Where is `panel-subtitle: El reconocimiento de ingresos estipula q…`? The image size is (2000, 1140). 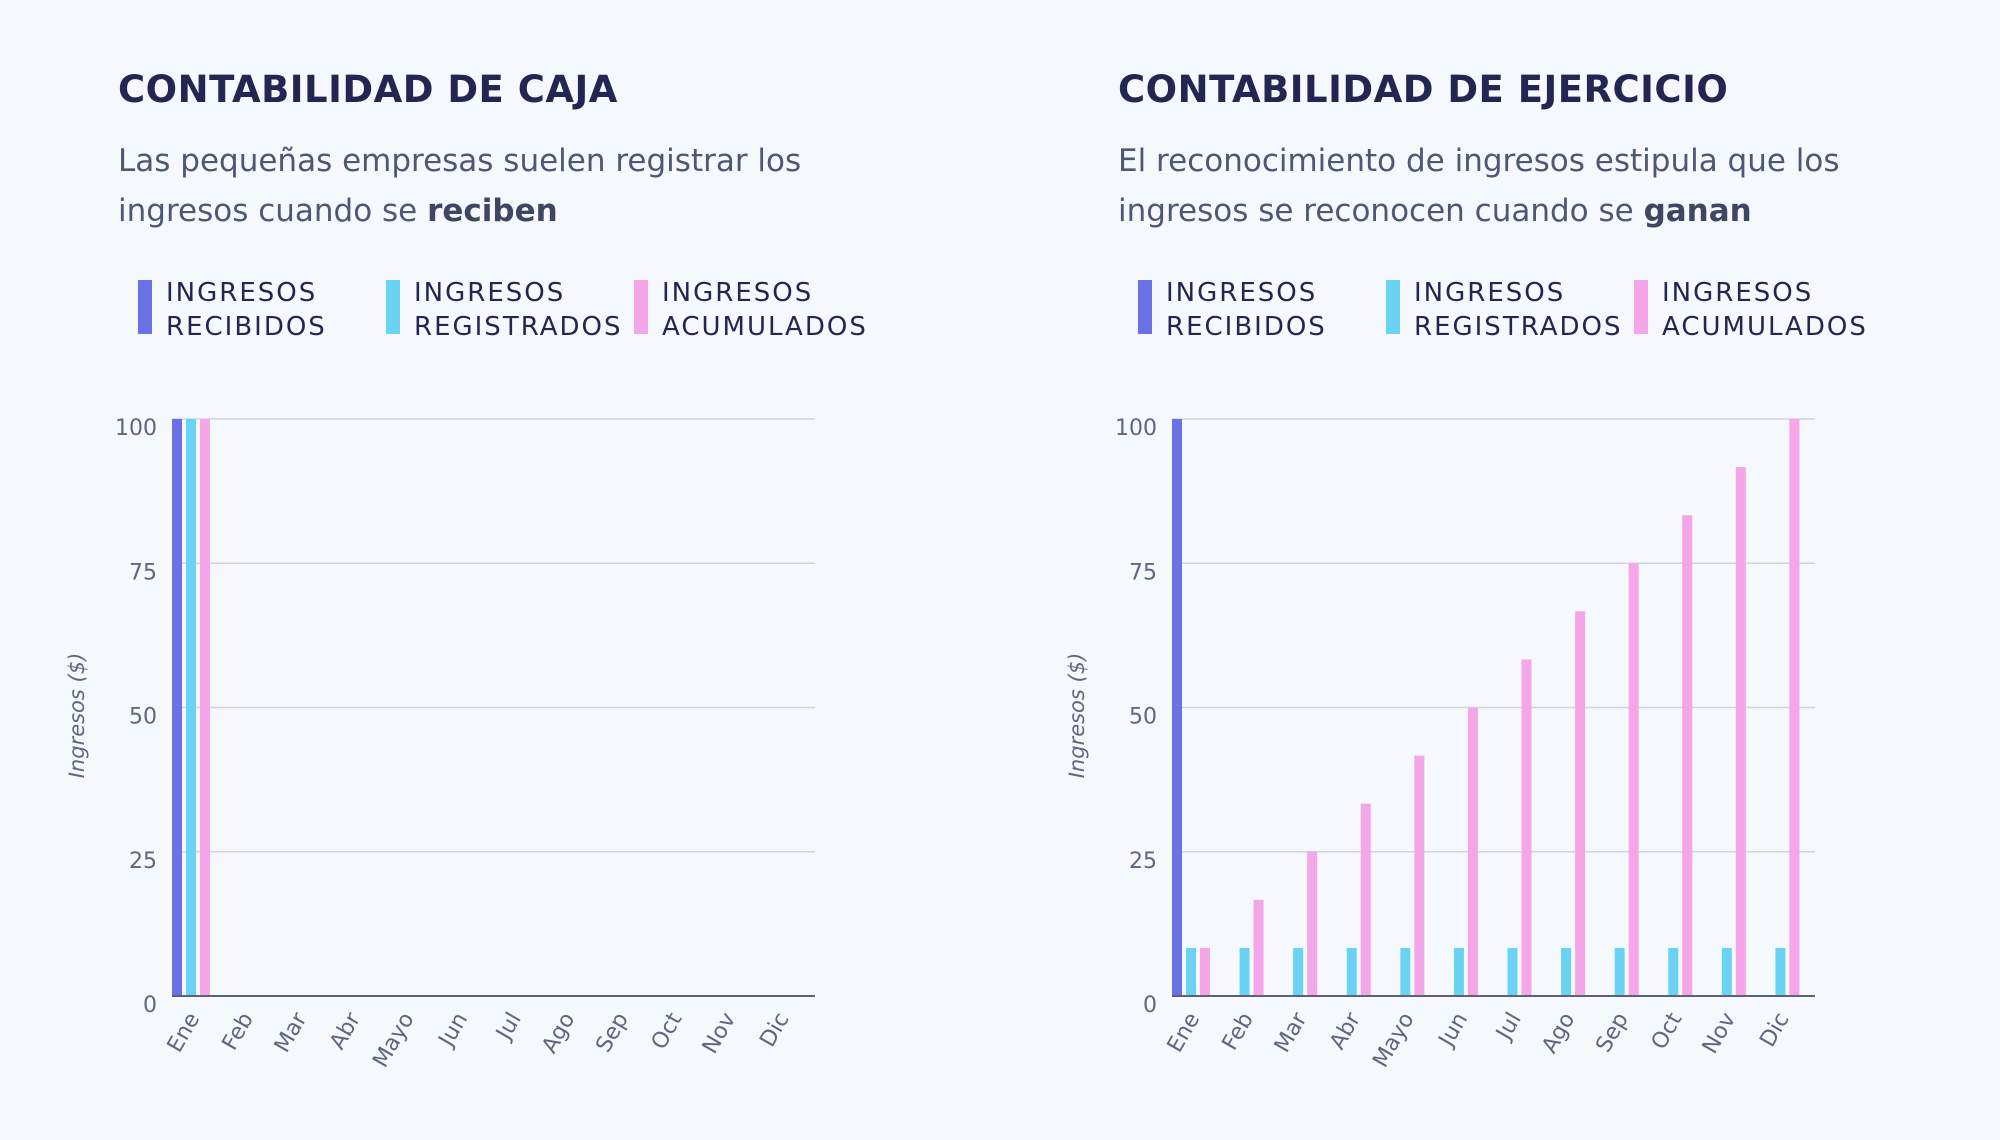 panel-subtitle: El reconocimiento de ingresos estipula q… is located at coordinates (1508, 186).